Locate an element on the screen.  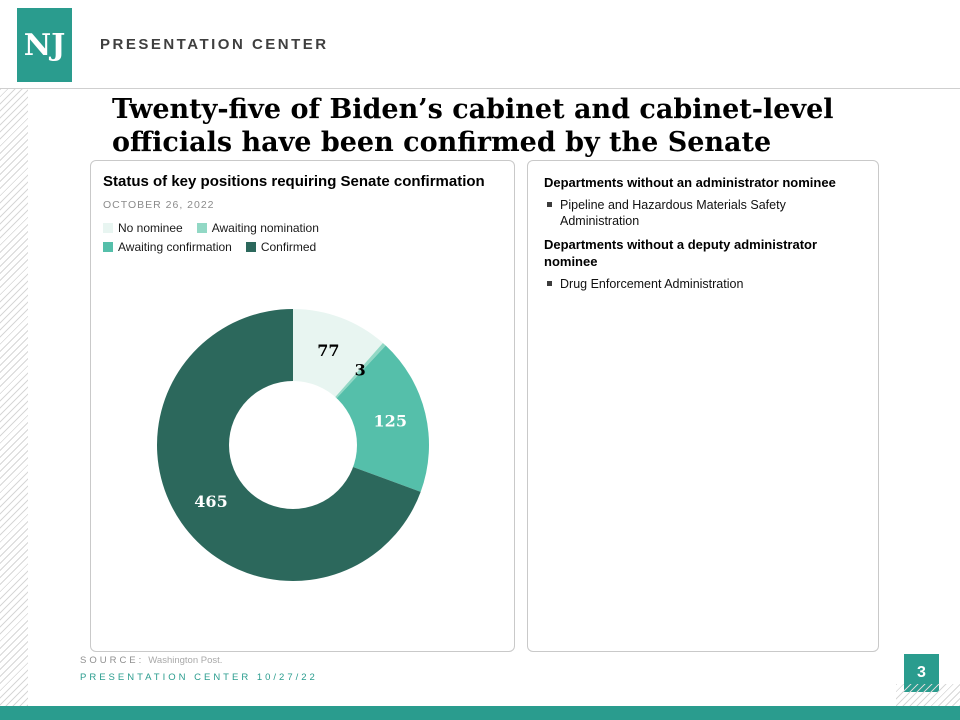
source-line: SOURCE: Washington Post. is located at coordinates (151, 660).